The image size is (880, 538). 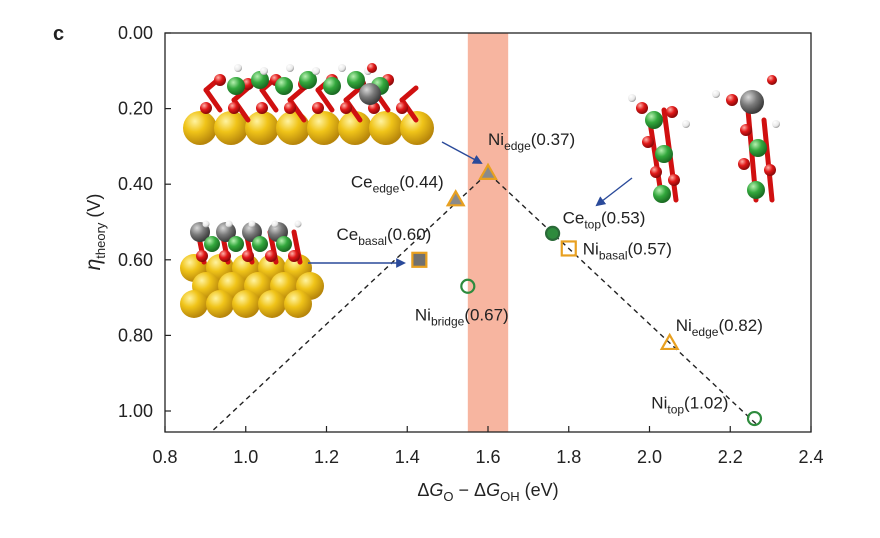 I want to click on panel-label: c, so click(x=58, y=34).